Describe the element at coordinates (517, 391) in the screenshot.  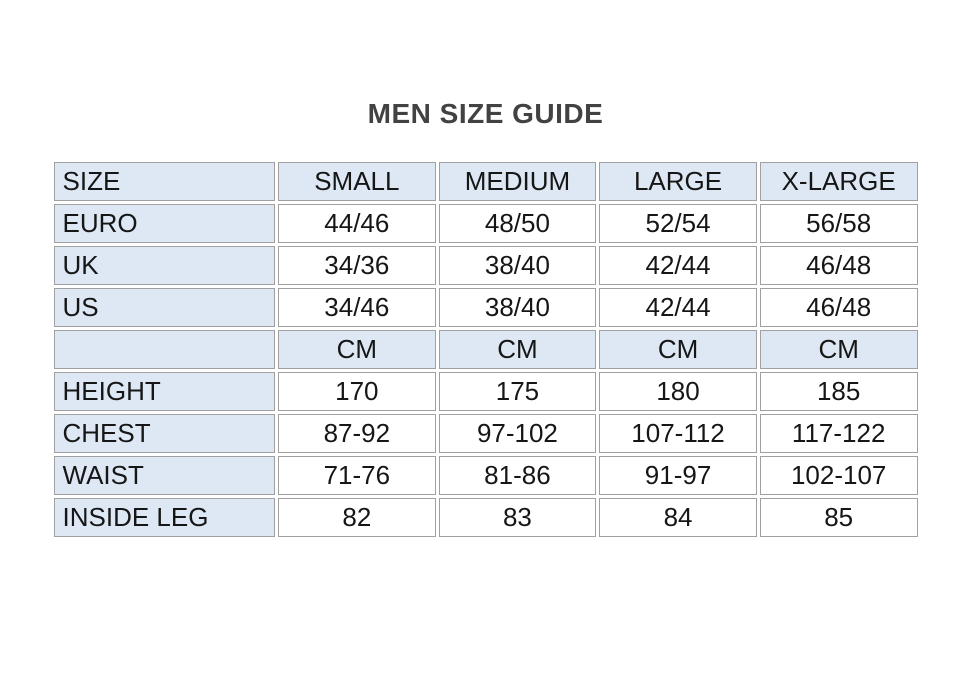
I see `size-value-cell: 175` at that location.